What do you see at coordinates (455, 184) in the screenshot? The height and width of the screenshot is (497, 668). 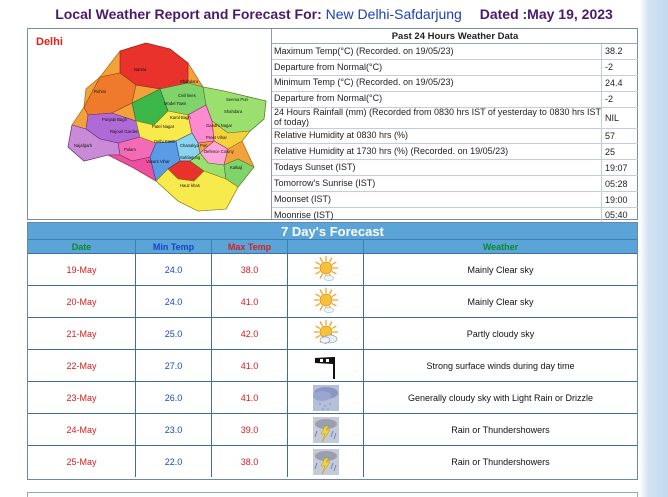 I see `past-24h-row: Tomorrow's Sunrise (IST) 05:28` at bounding box center [455, 184].